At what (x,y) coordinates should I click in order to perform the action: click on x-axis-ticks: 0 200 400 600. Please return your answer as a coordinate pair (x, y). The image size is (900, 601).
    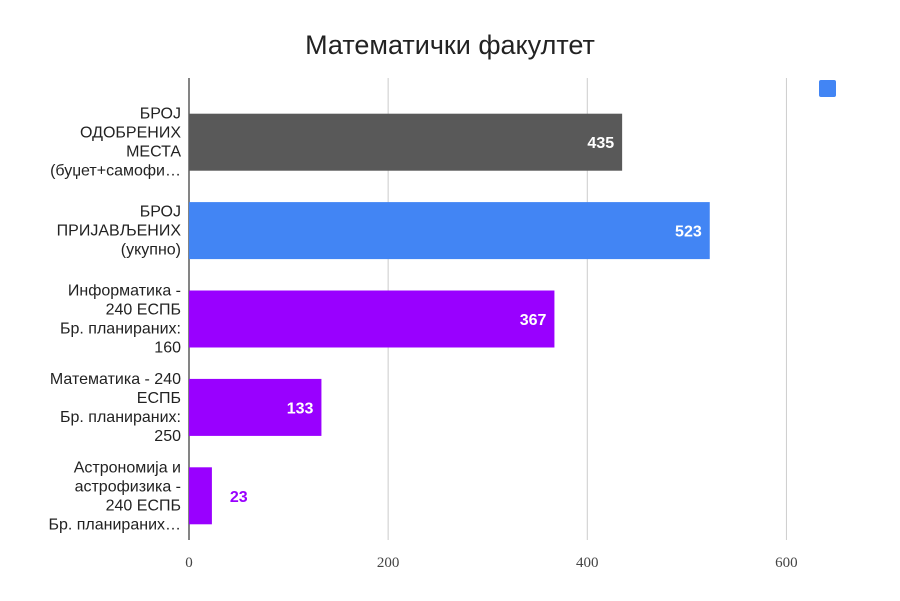
    Looking at the image, I should click on (491, 563).